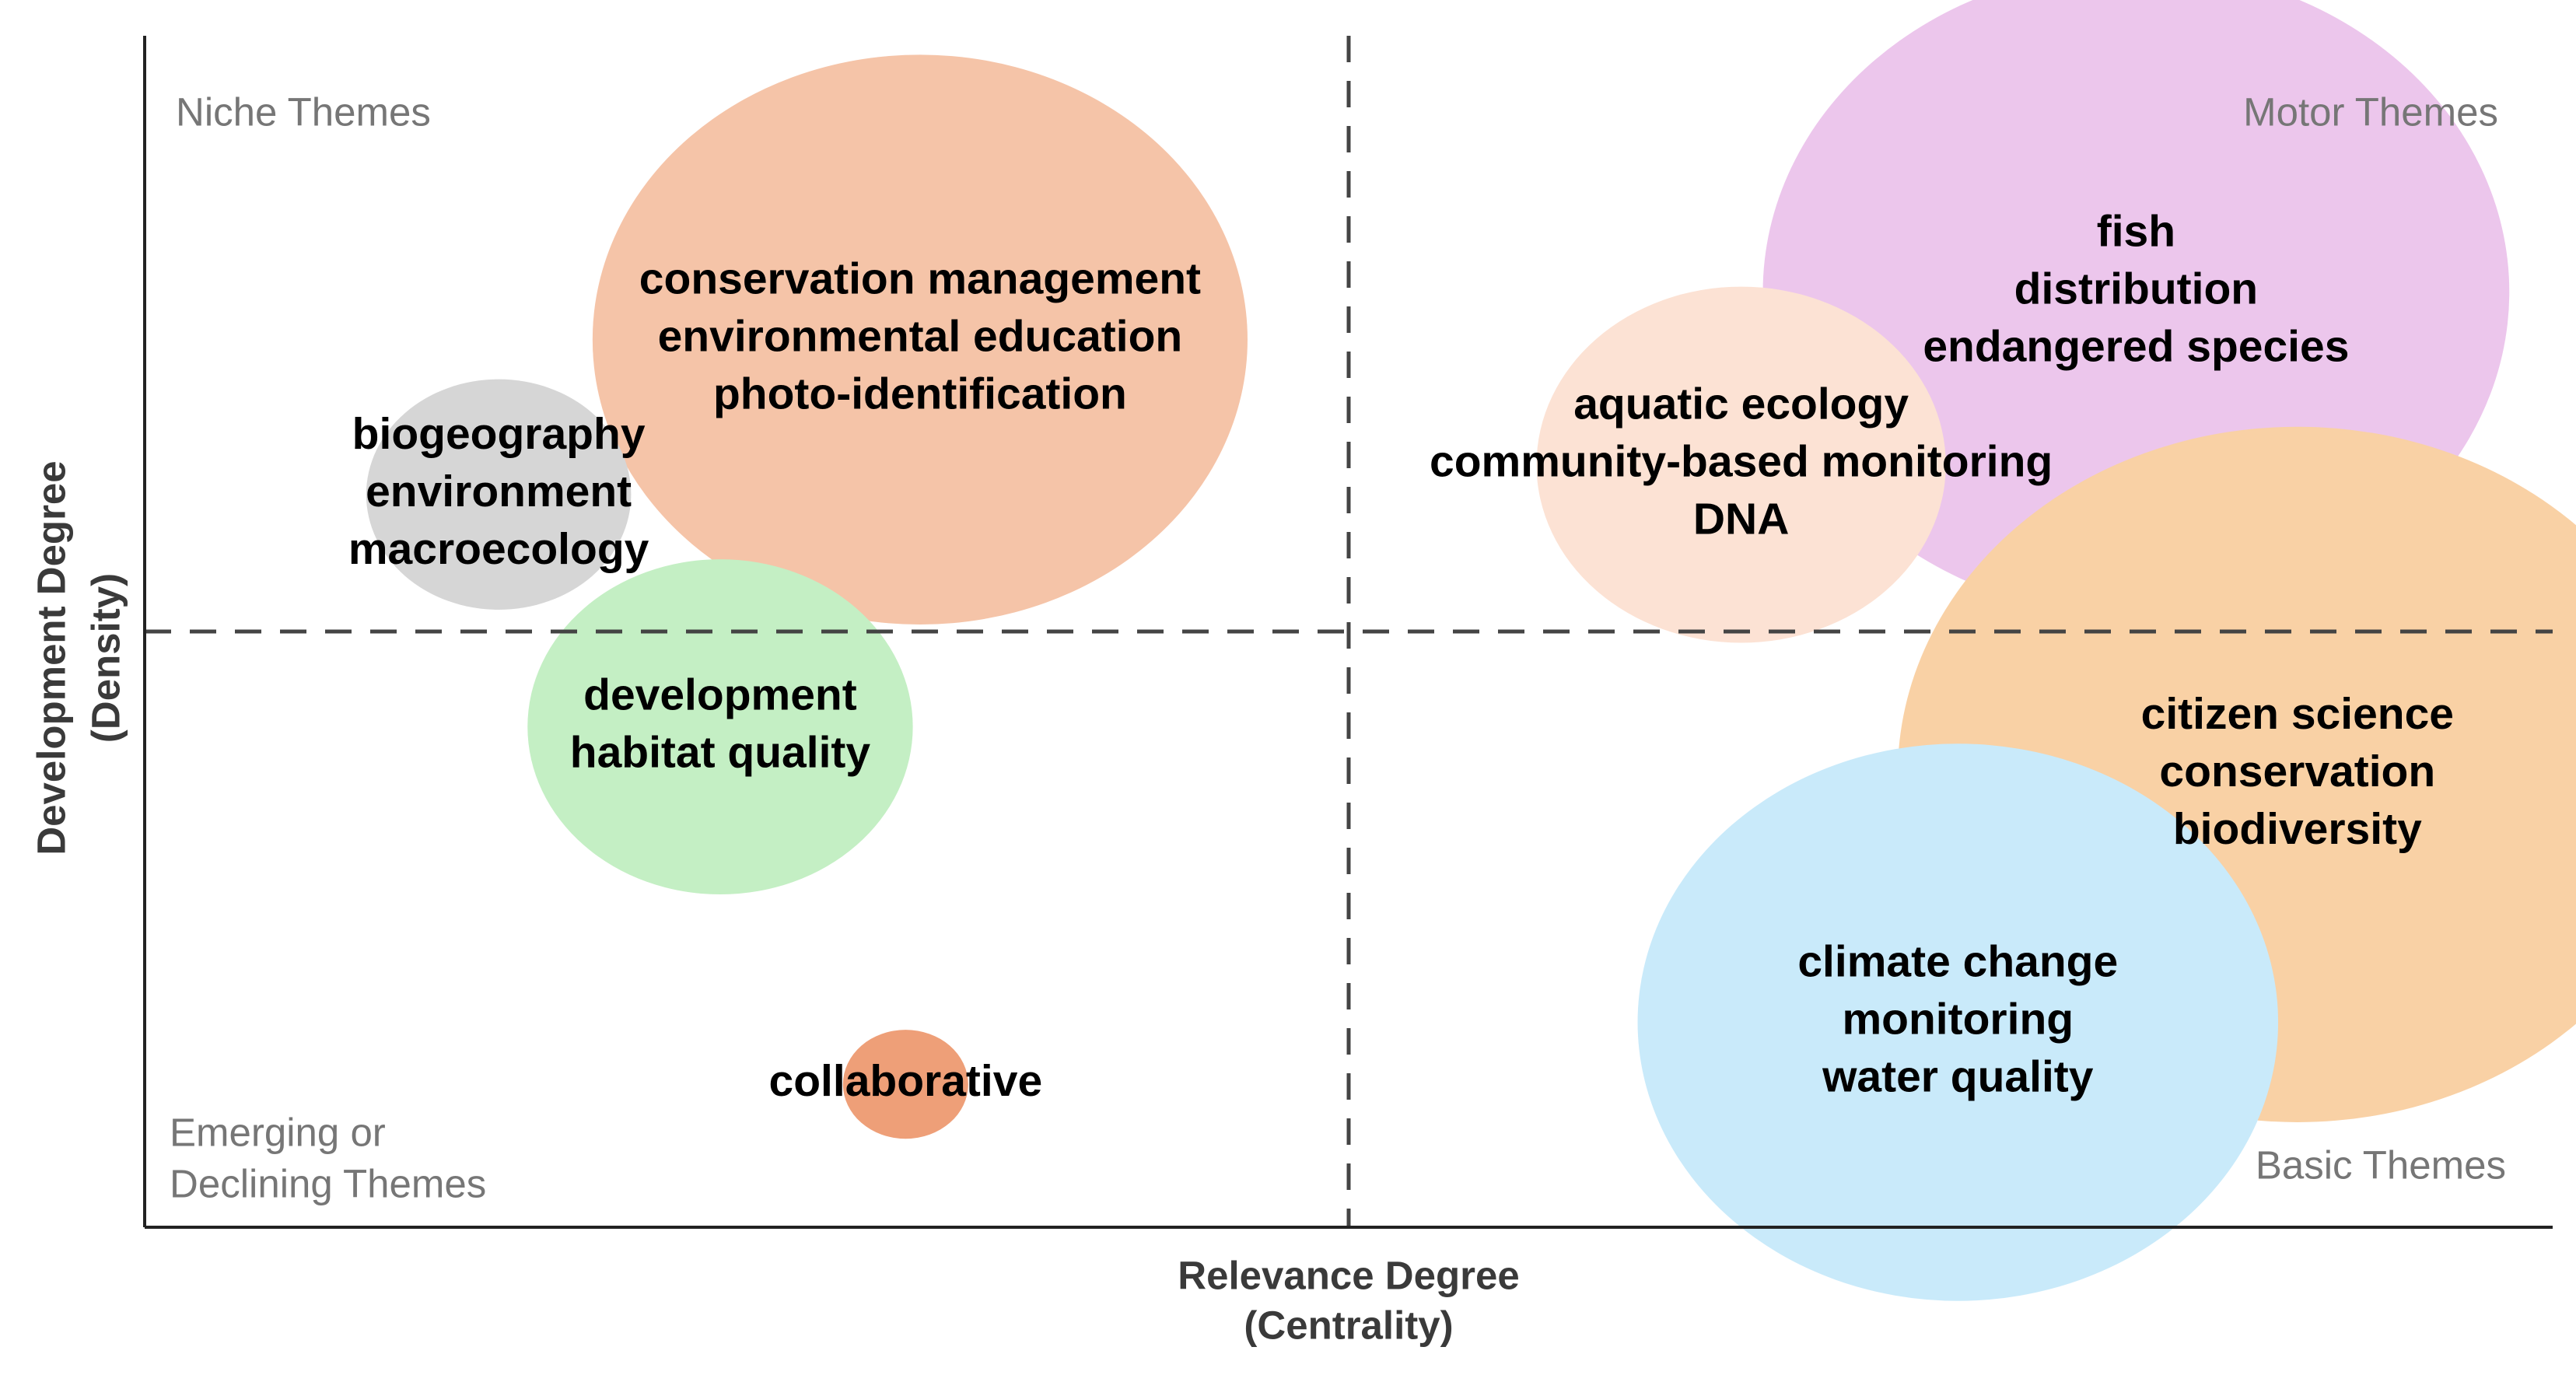 The width and height of the screenshot is (2576, 1375). Describe the element at coordinates (920, 394) in the screenshot. I see `bubble-label-conservation-management-2: photo-identification` at that location.